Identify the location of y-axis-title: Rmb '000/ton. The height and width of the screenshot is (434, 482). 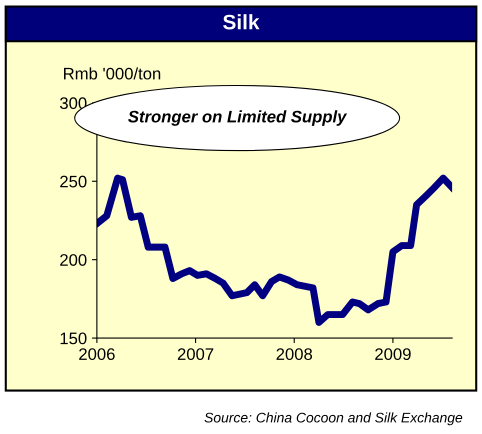
(112, 73).